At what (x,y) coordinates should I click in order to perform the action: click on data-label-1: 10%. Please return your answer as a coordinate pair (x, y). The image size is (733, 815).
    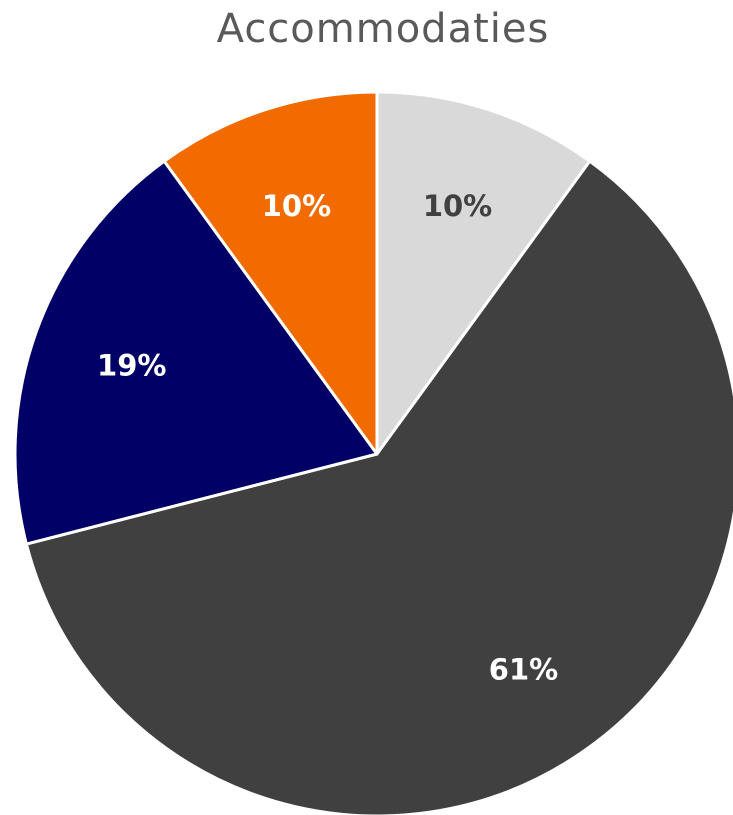
    Looking at the image, I should click on (457, 206).